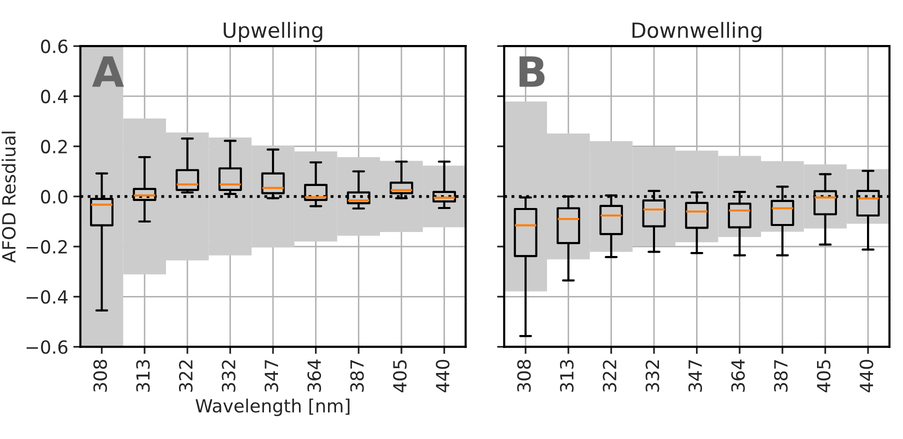  Describe the element at coordinates (54, 147) in the screenshot. I see `y-tick-label: 0.2` at that location.